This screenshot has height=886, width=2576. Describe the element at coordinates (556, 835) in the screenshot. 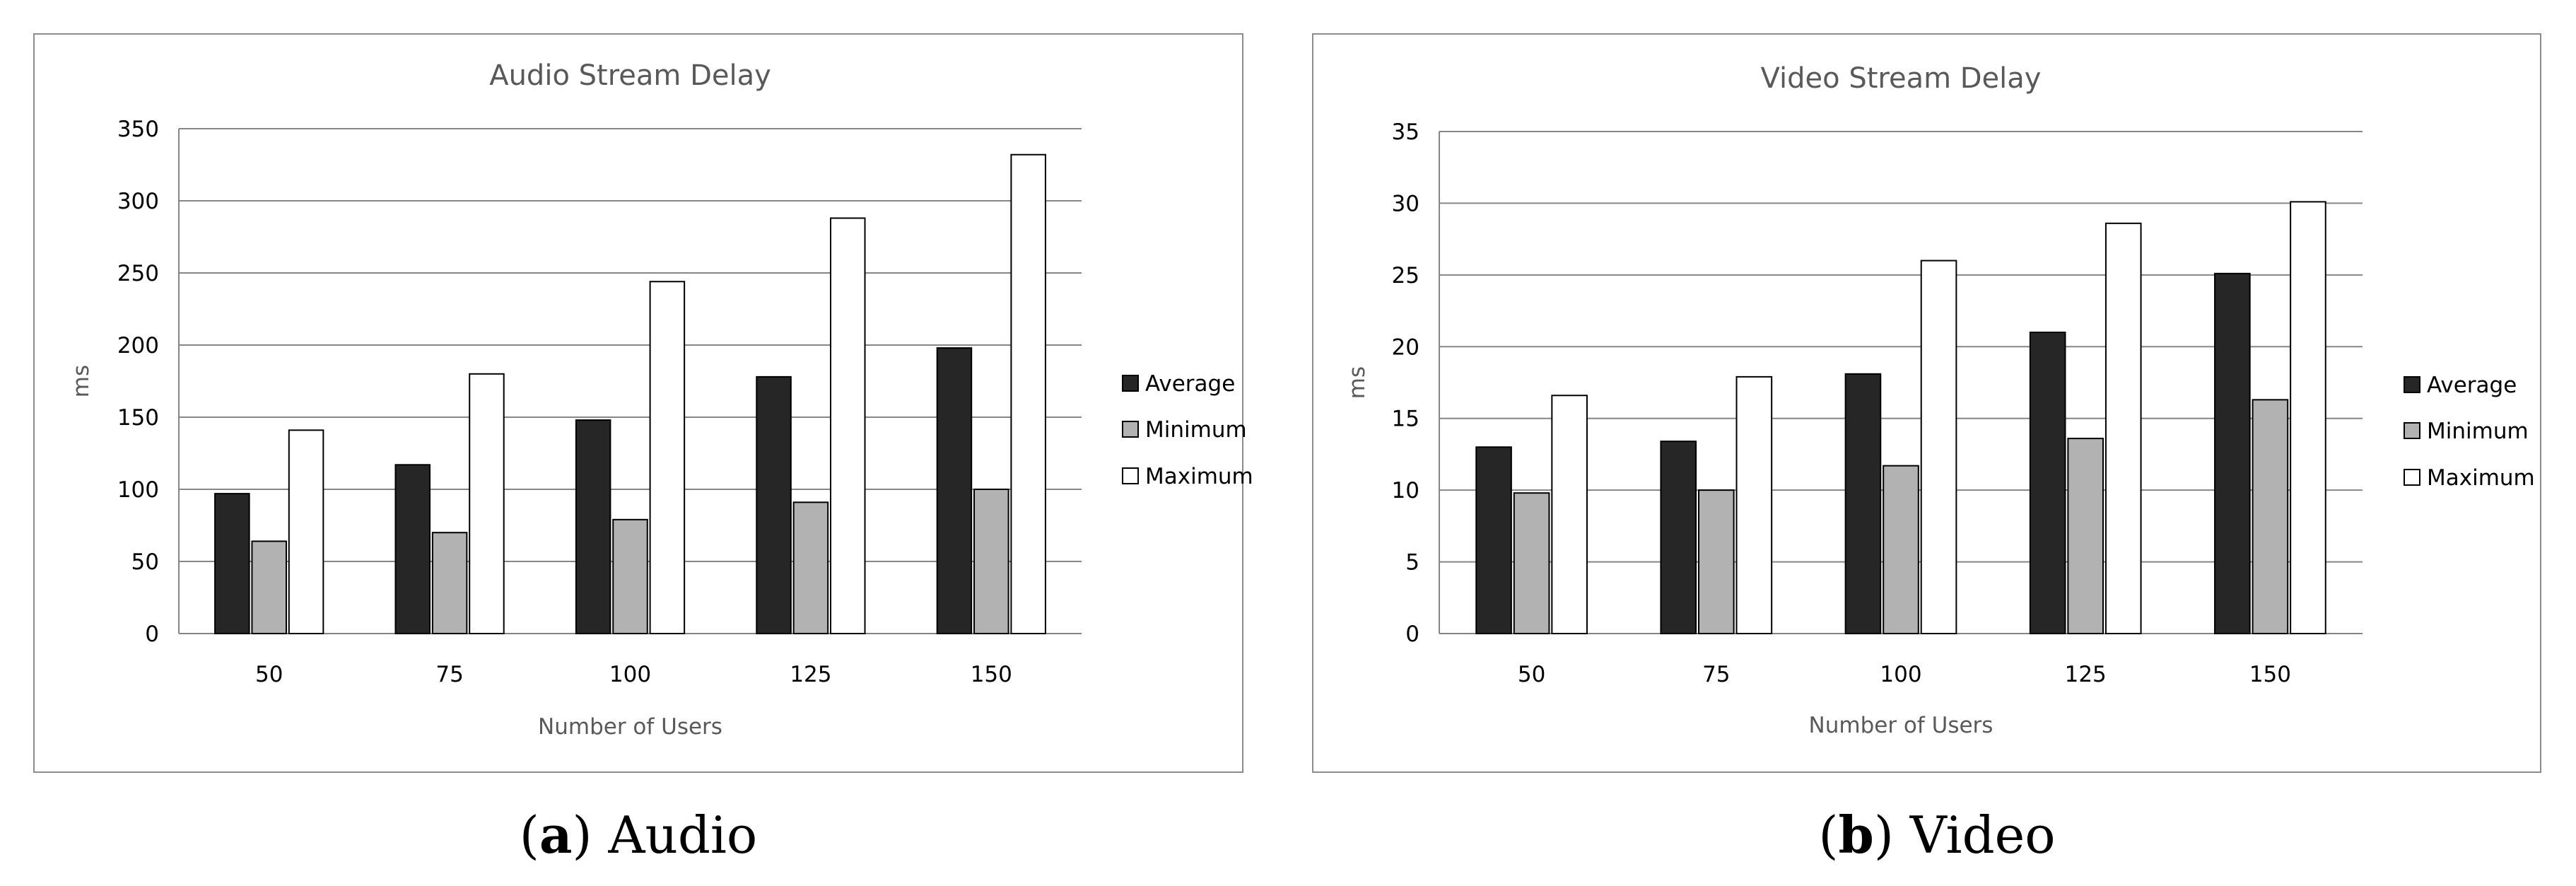

I see `caption-letter: a` at that location.